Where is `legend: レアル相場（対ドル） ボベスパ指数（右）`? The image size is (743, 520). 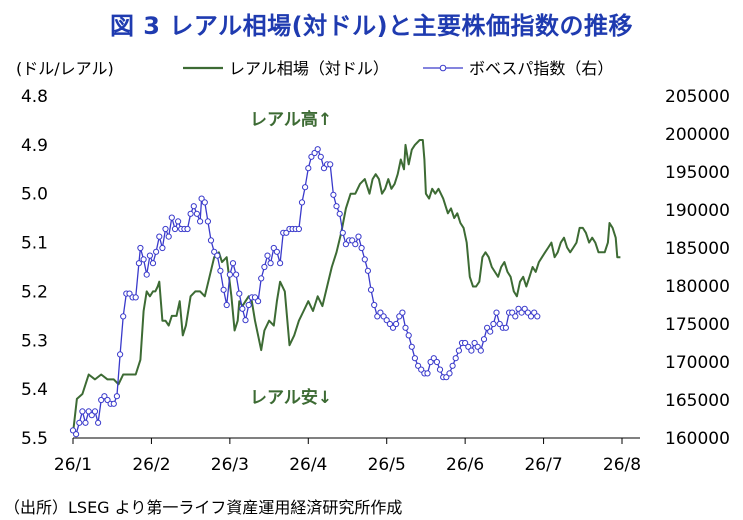
legend: レアル相場（対ドル） ボベスパ指数（右） is located at coordinates (398, 68).